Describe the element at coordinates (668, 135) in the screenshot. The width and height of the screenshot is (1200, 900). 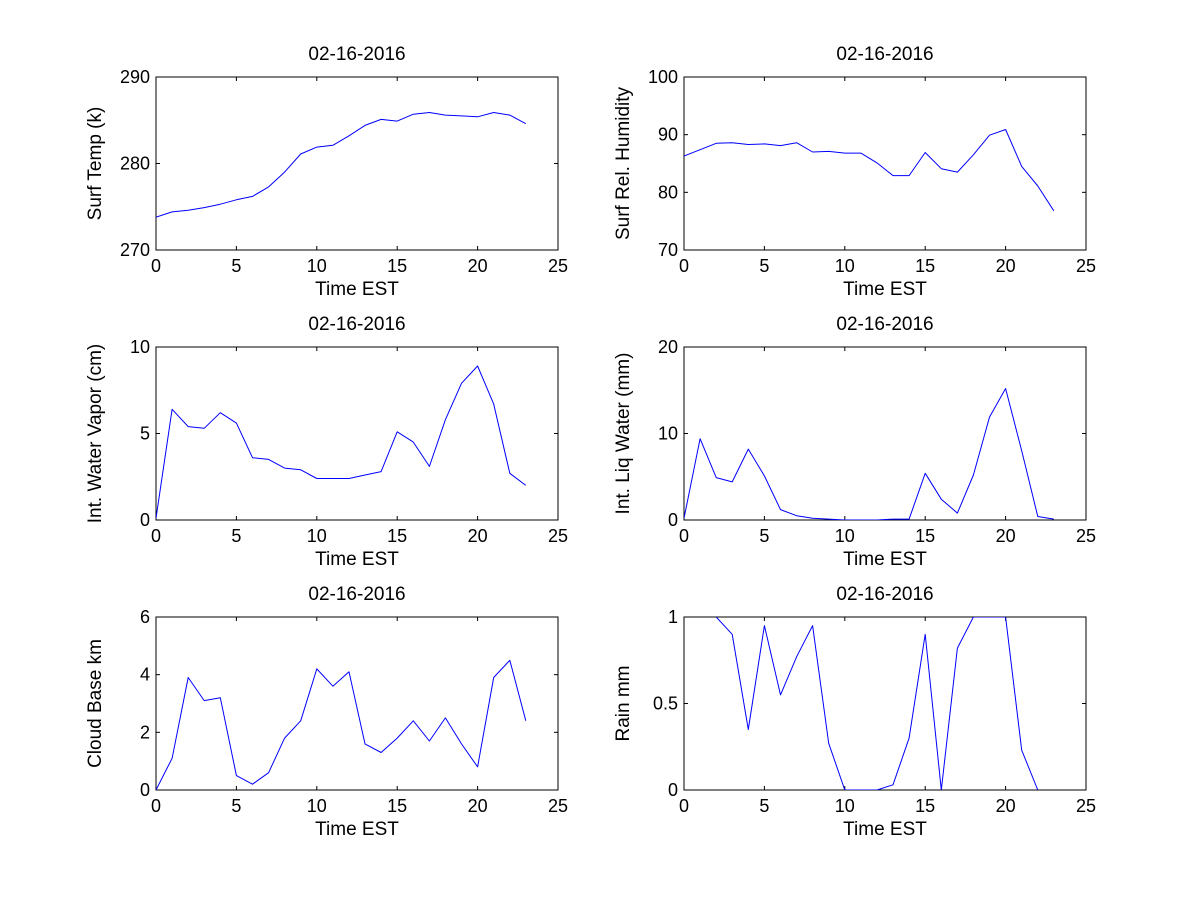
I see `y-tick-label: 90` at that location.